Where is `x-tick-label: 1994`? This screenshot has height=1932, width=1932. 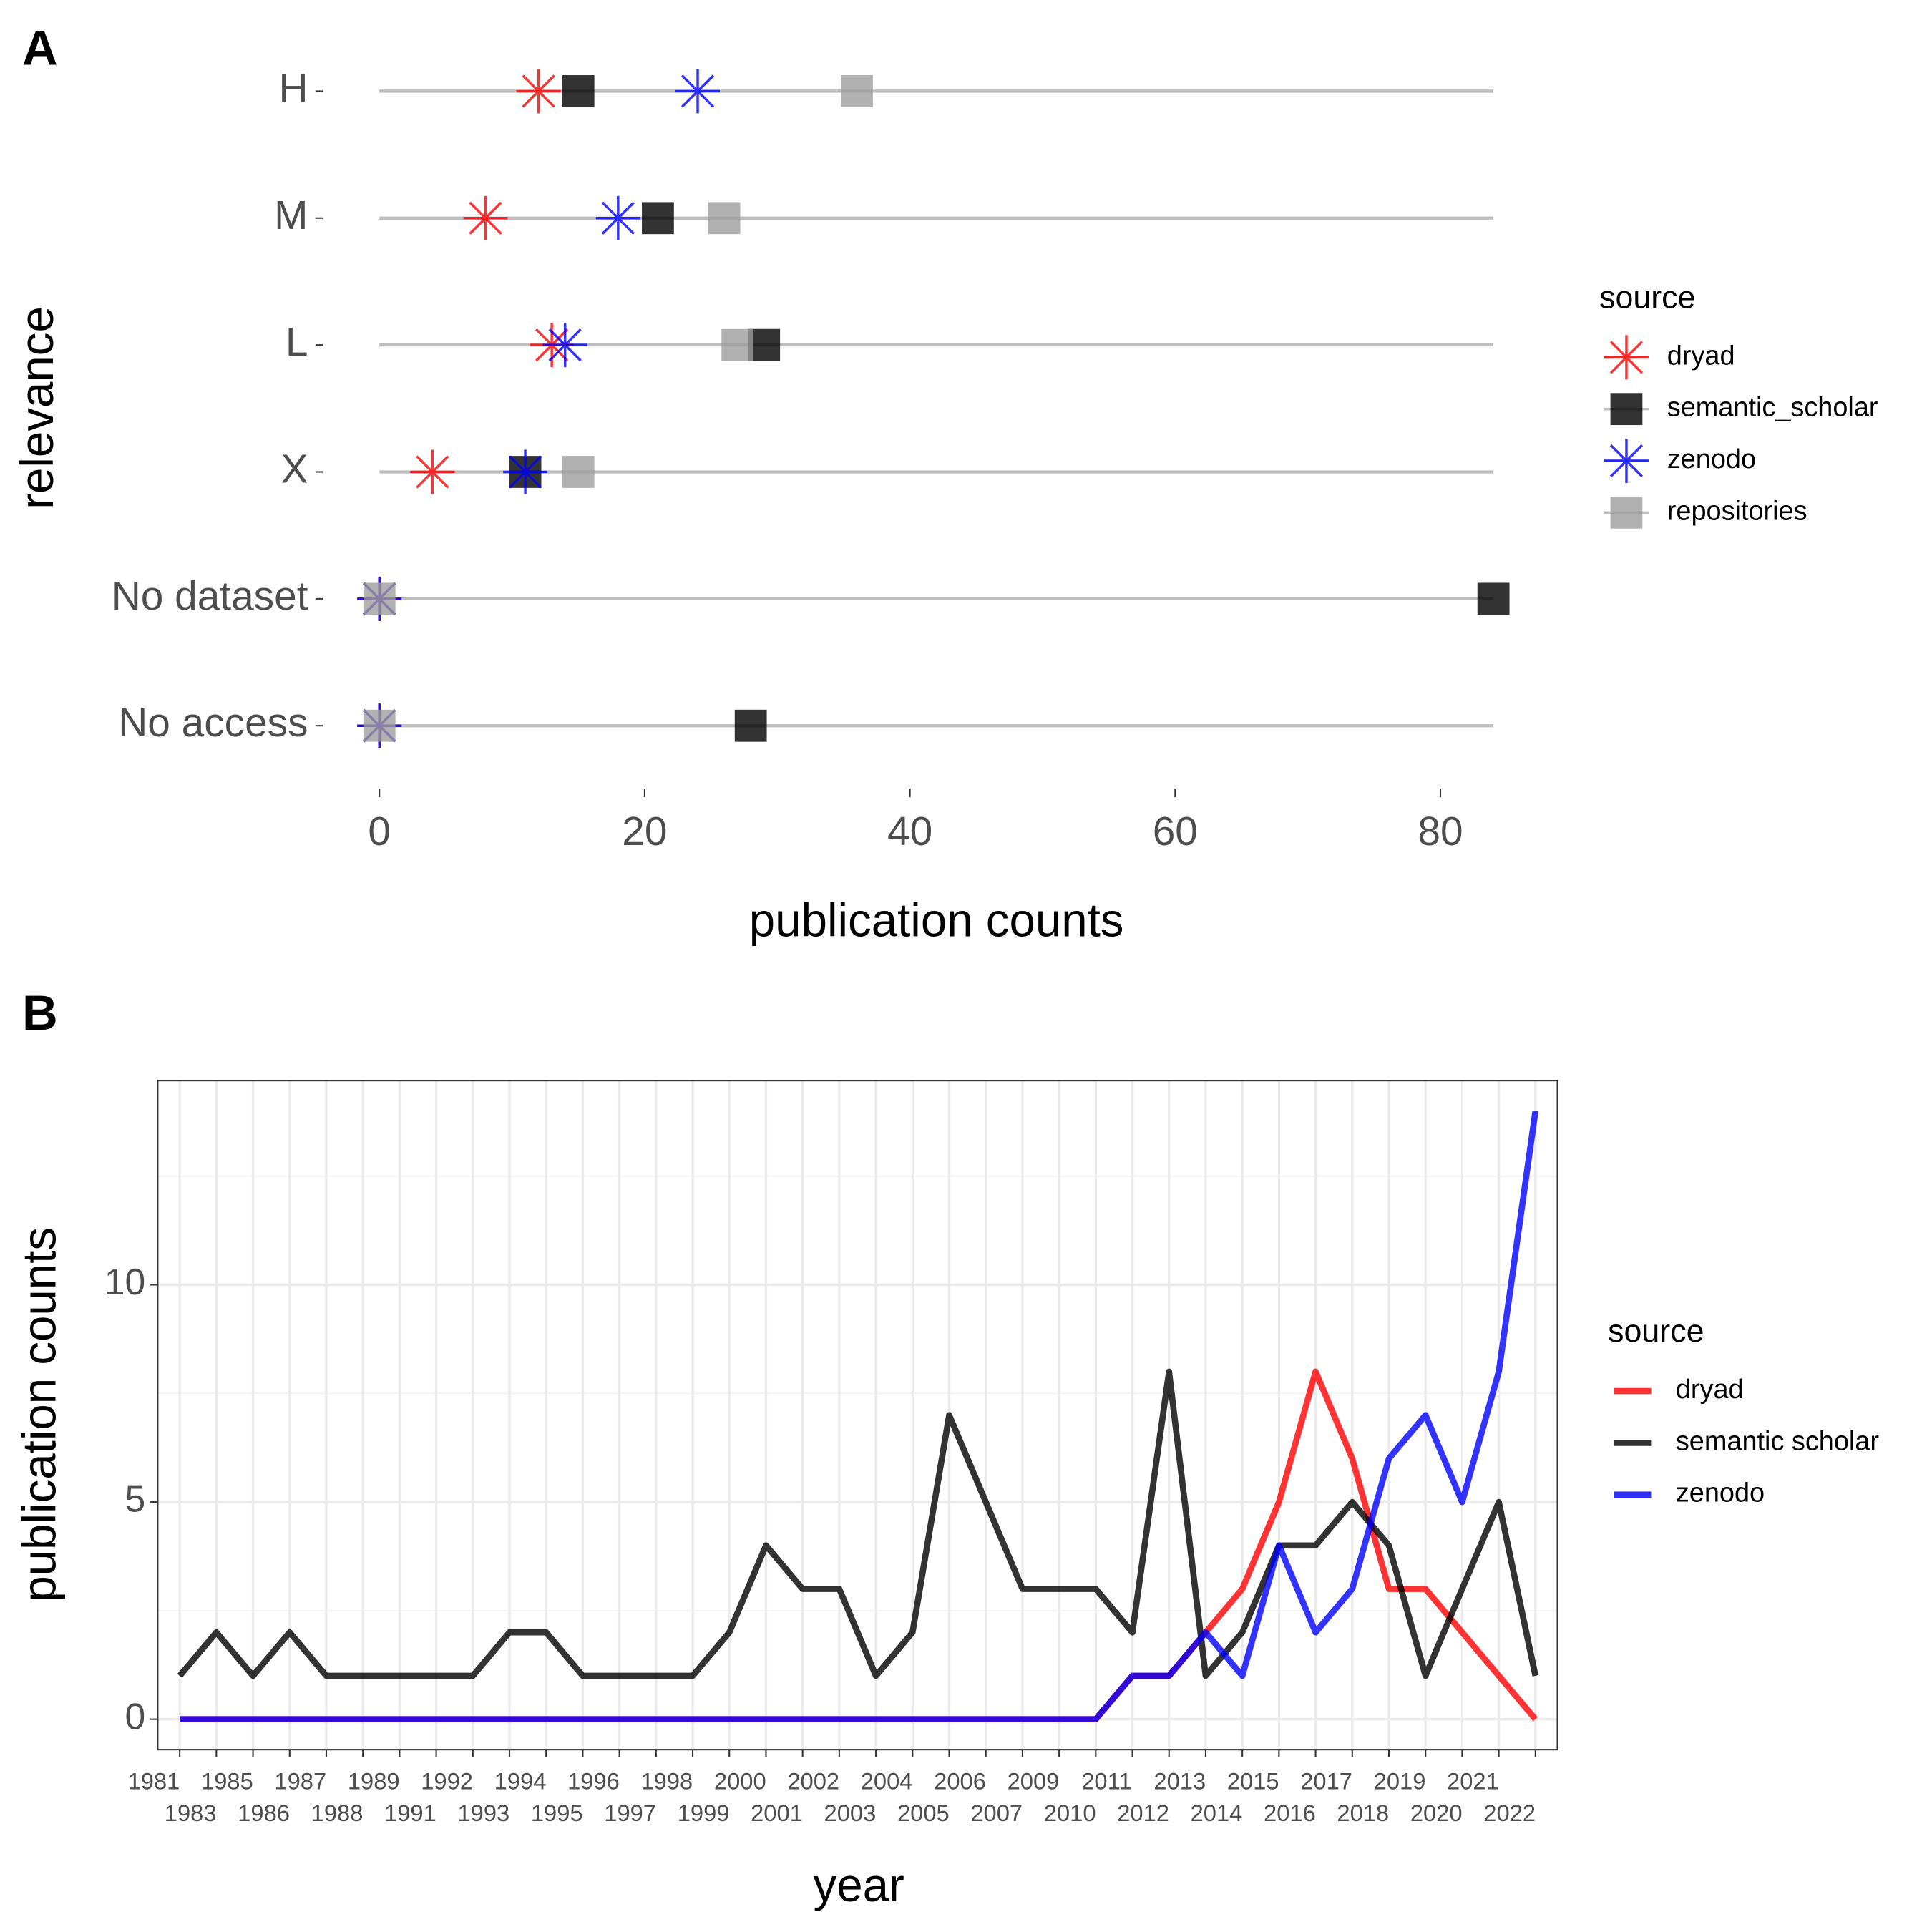 x-tick-label: 1994 is located at coordinates (520, 1780).